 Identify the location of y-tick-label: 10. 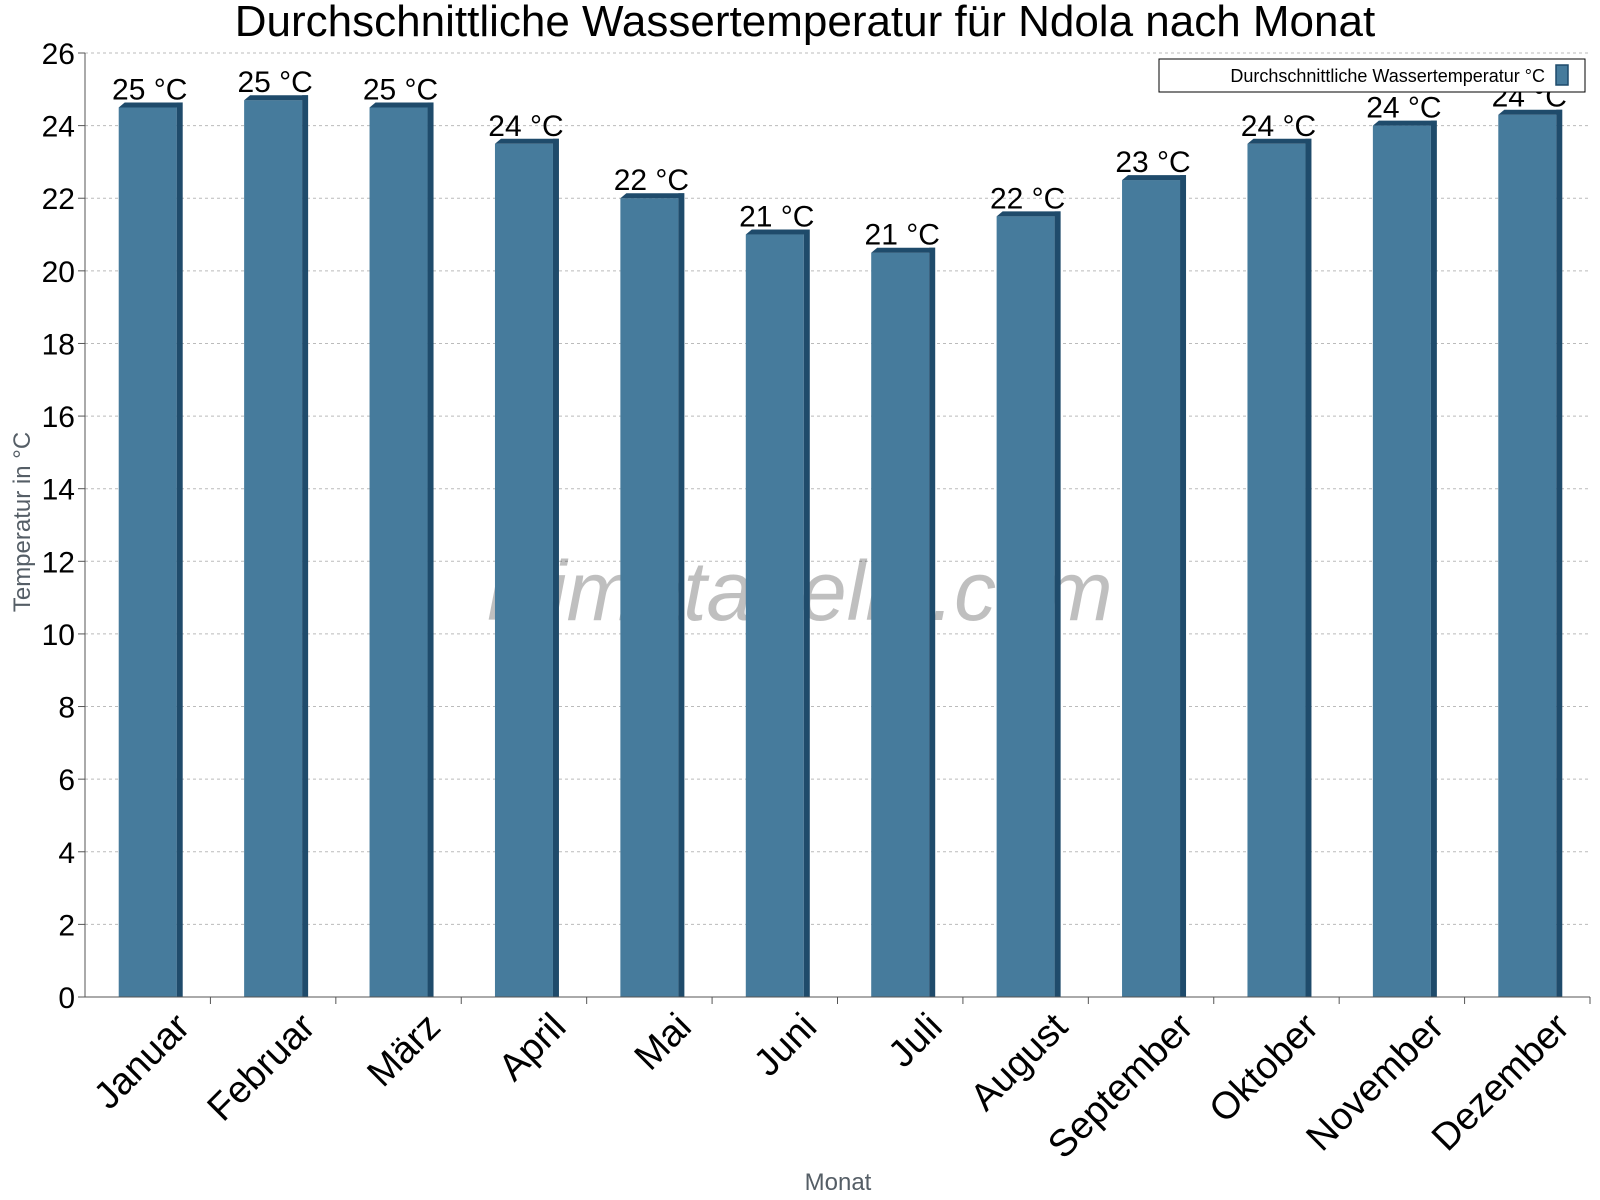
(58, 635).